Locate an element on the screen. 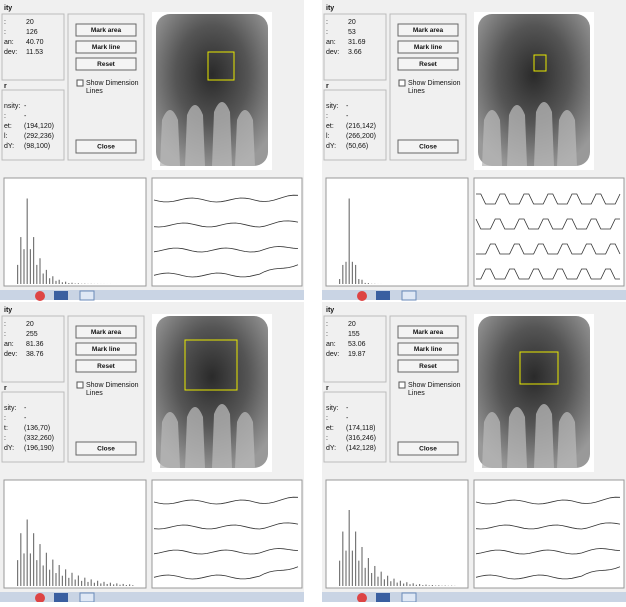  stat-label: dev: is located at coordinates (10, 354).